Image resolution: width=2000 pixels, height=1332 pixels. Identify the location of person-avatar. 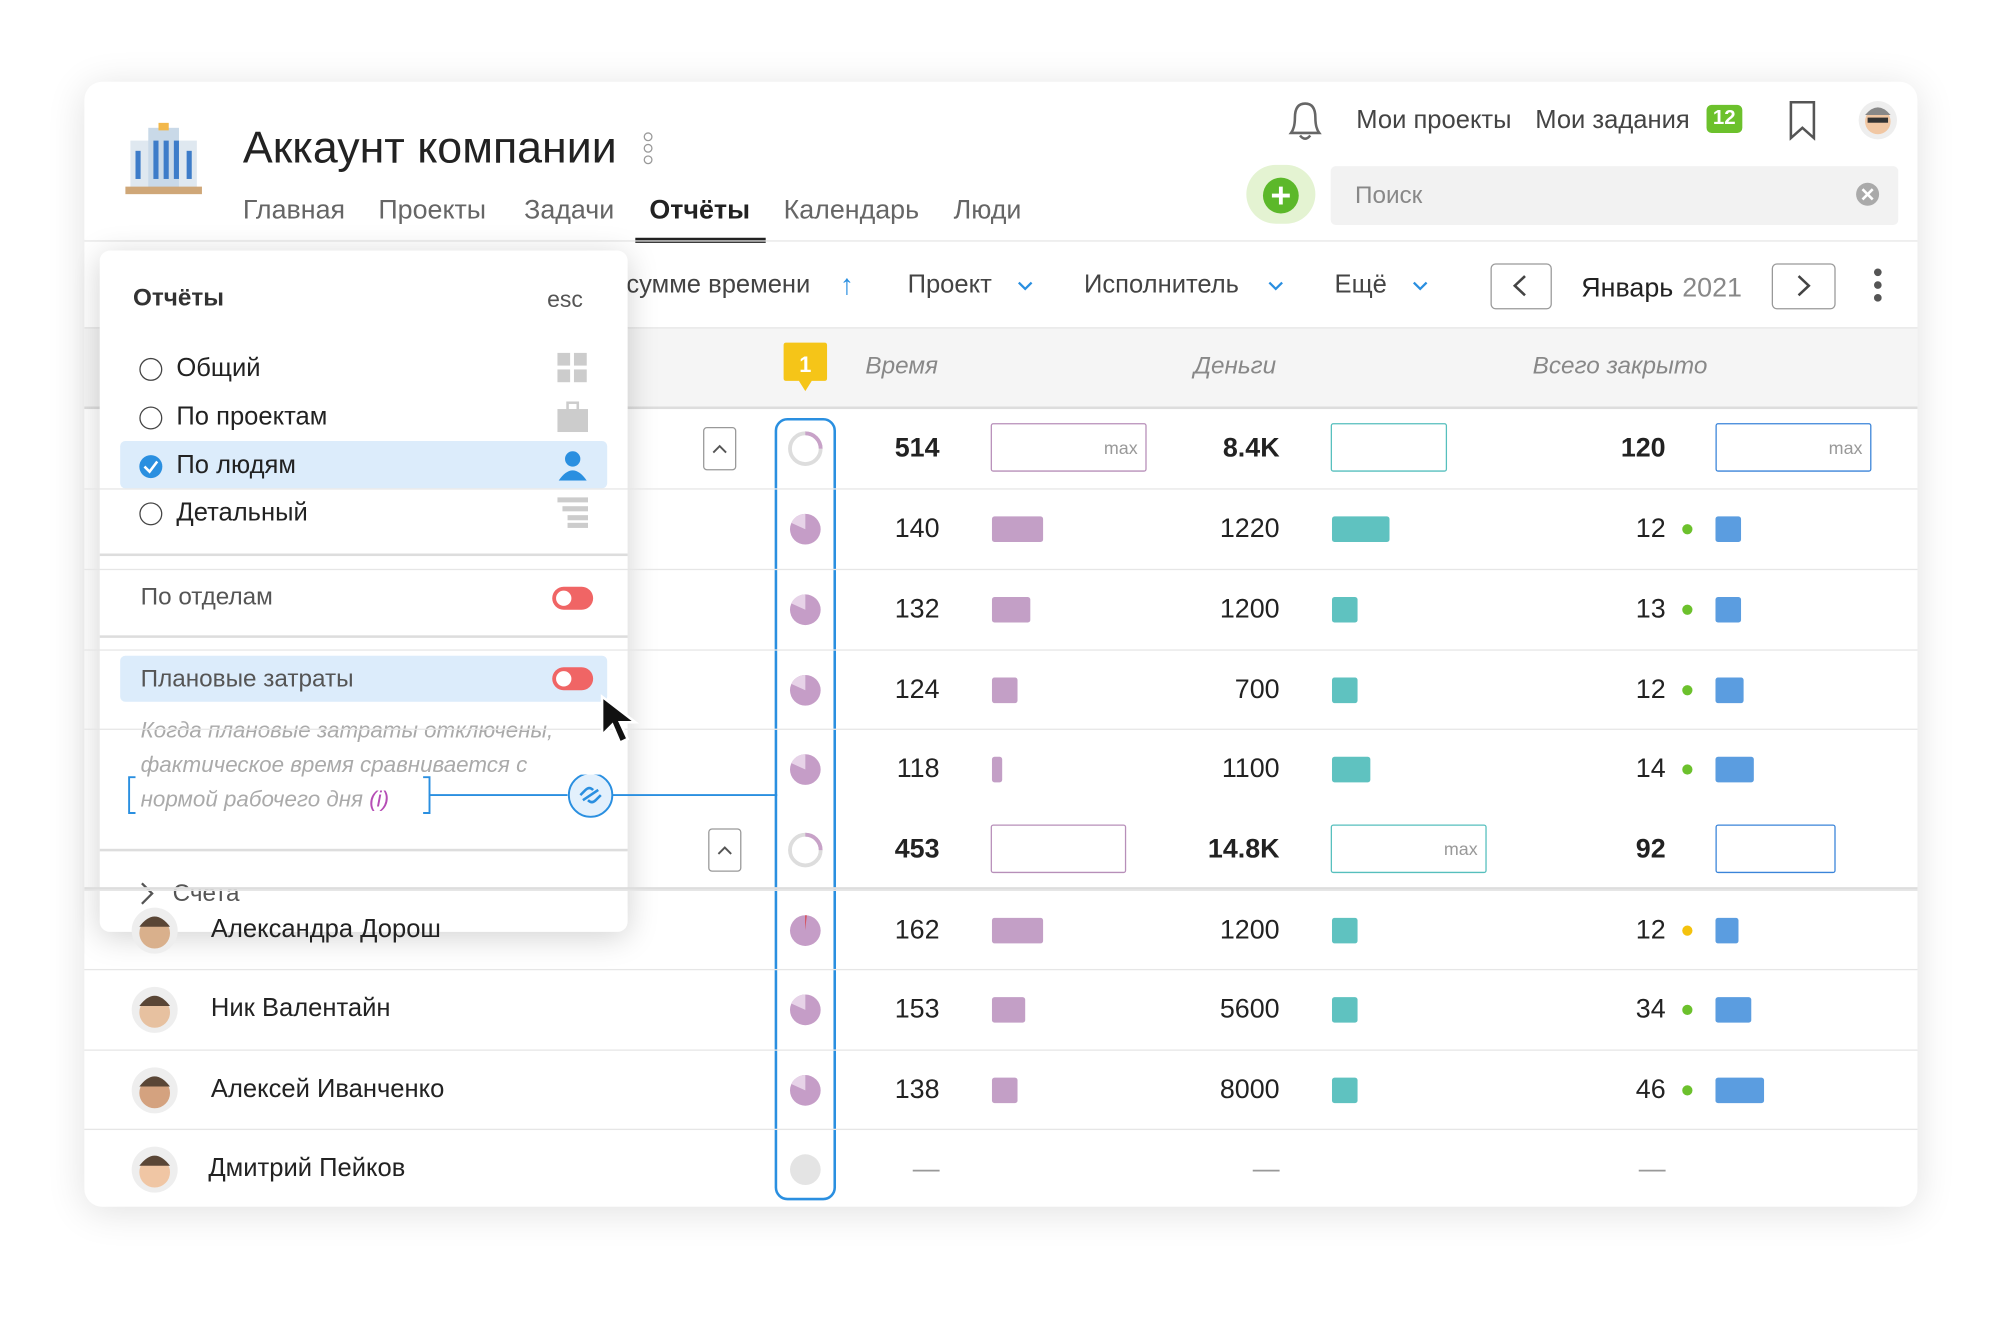
(154, 930).